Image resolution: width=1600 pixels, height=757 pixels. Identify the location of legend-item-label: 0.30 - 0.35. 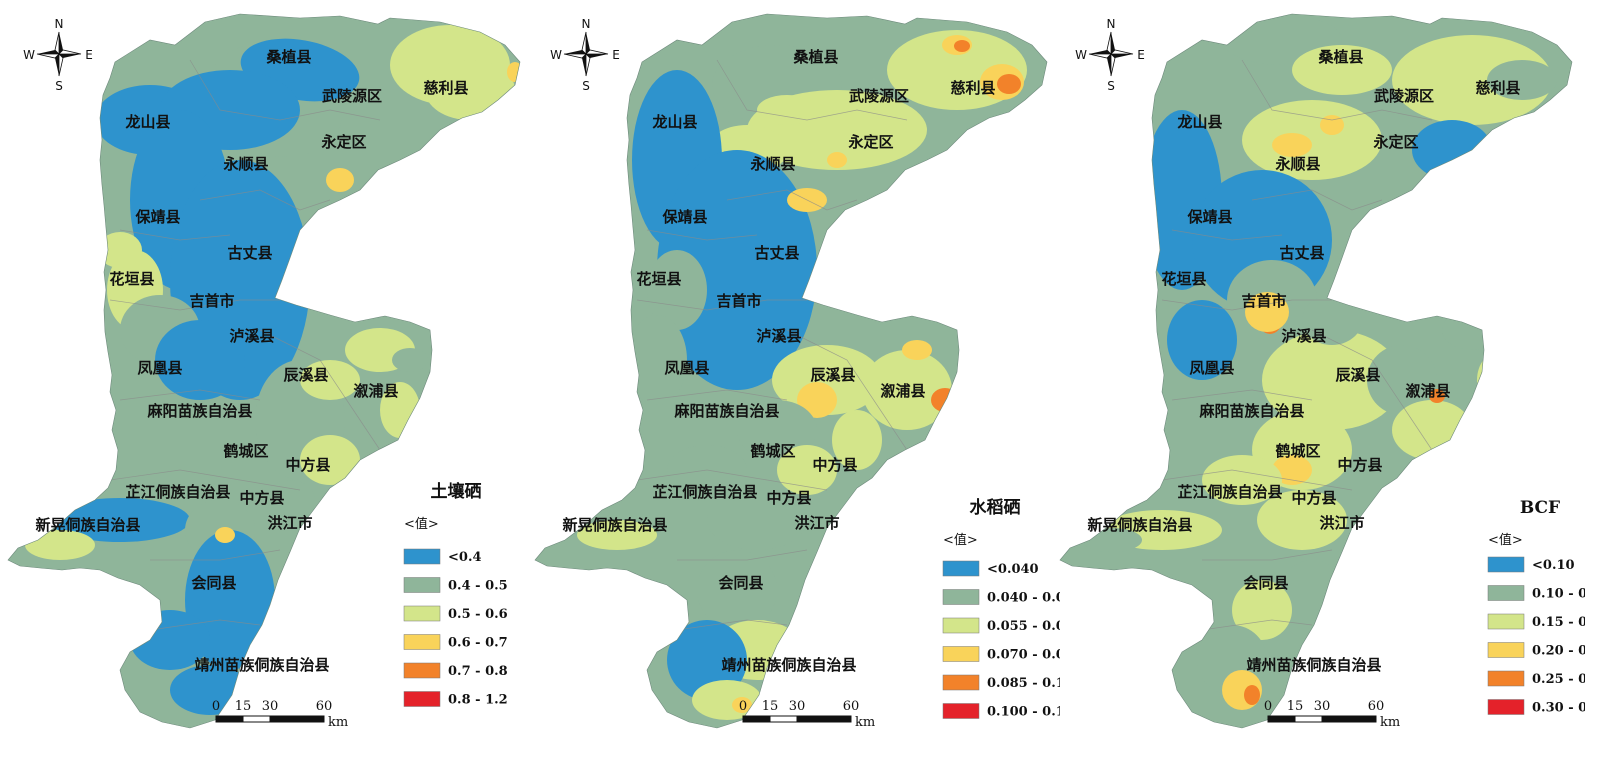
(1558, 708).